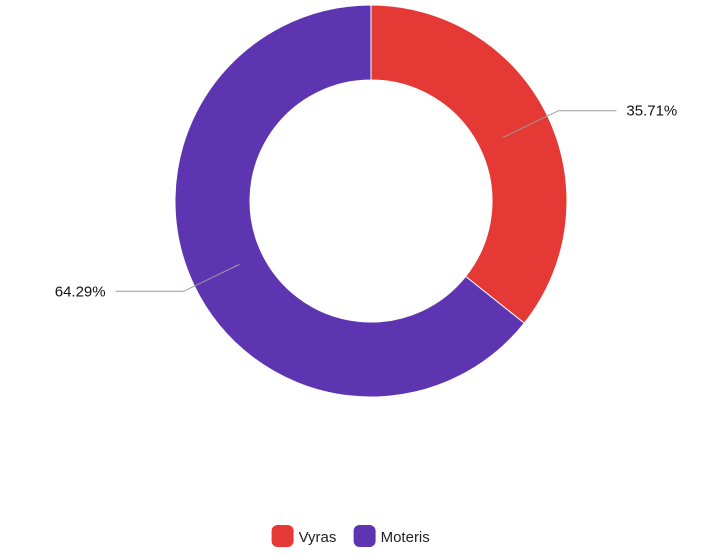 This screenshot has height=557, width=725. What do you see at coordinates (405, 537) in the screenshot?
I see `legend-label-moteris: Moteris` at bounding box center [405, 537].